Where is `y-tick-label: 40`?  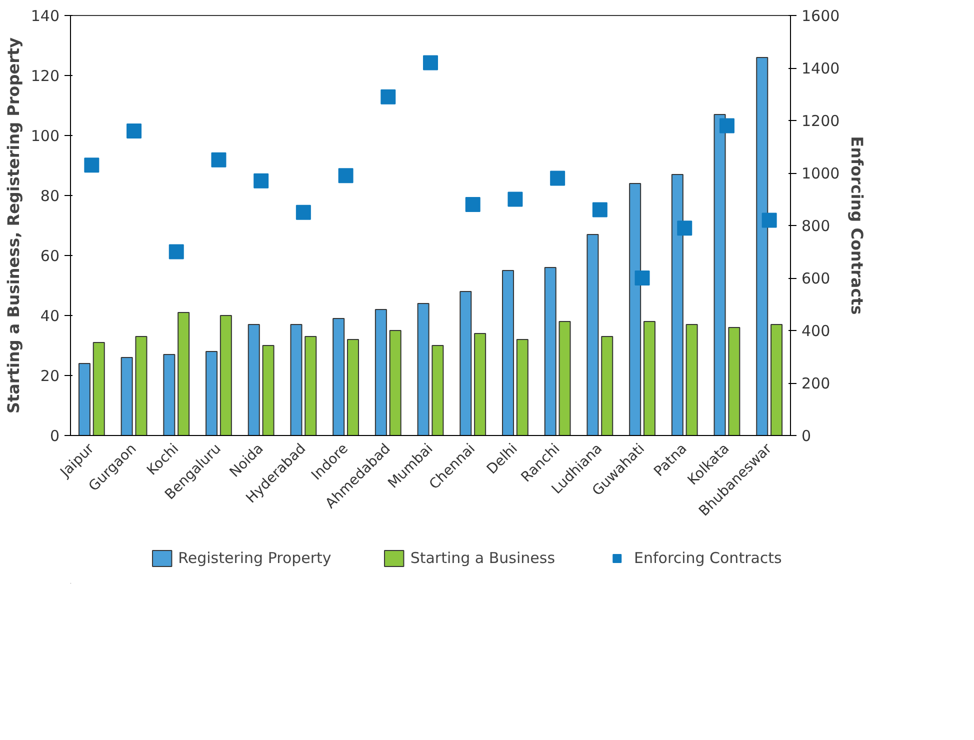
y-tick-label: 40 is located at coordinates (50, 316).